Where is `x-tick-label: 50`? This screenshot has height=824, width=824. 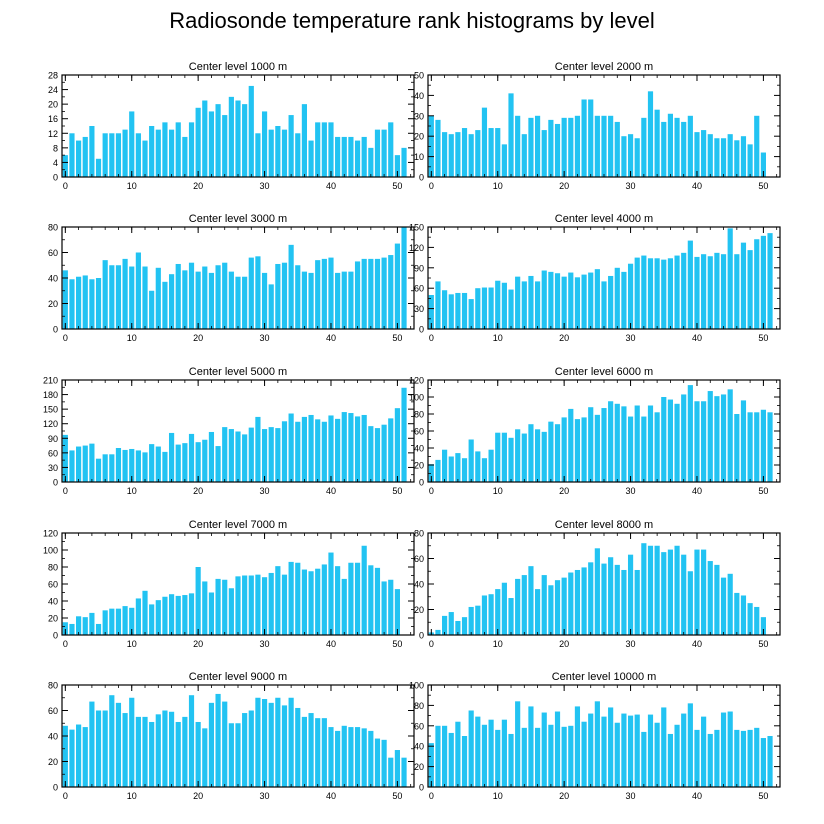
x-tick-label: 50 is located at coordinates (397, 186).